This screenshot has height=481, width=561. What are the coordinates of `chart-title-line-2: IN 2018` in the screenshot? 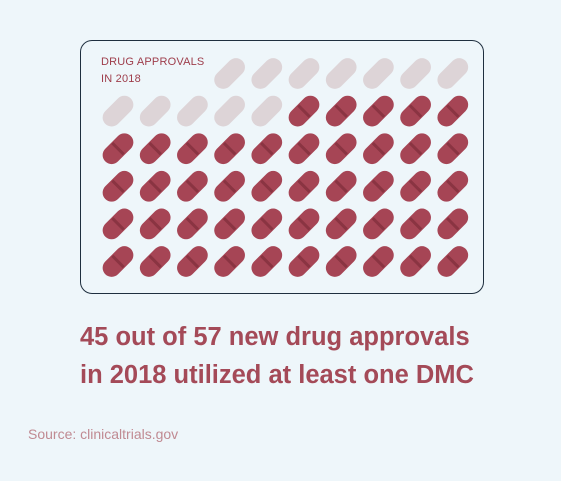 It's located at (121, 79).